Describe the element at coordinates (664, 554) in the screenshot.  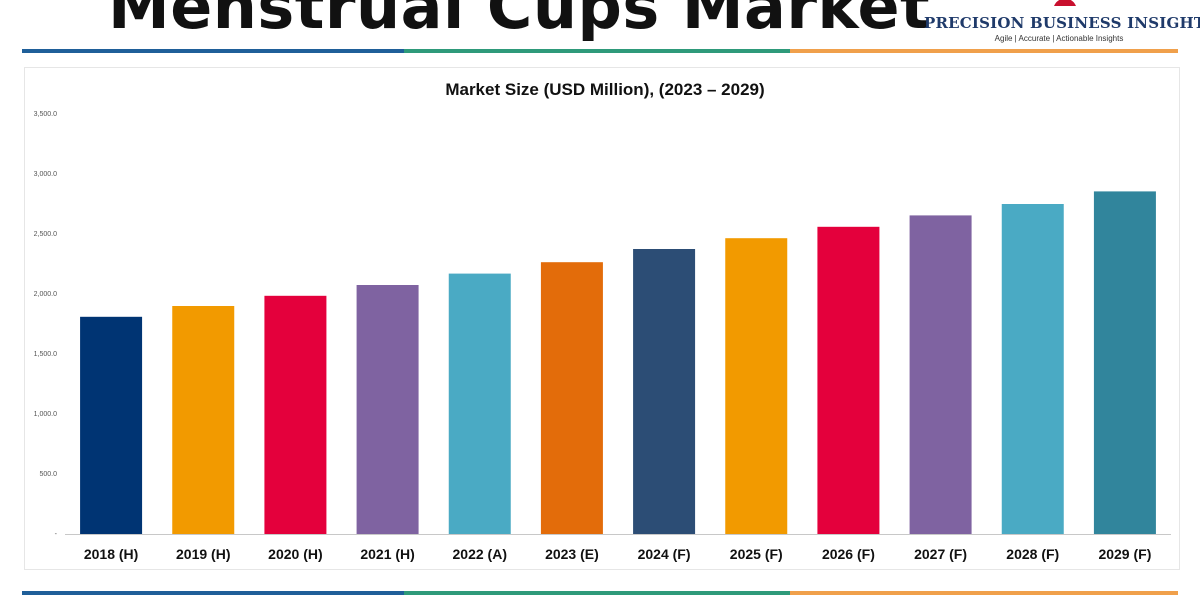
I see `x-tick-label: 2024 (F)` at that location.